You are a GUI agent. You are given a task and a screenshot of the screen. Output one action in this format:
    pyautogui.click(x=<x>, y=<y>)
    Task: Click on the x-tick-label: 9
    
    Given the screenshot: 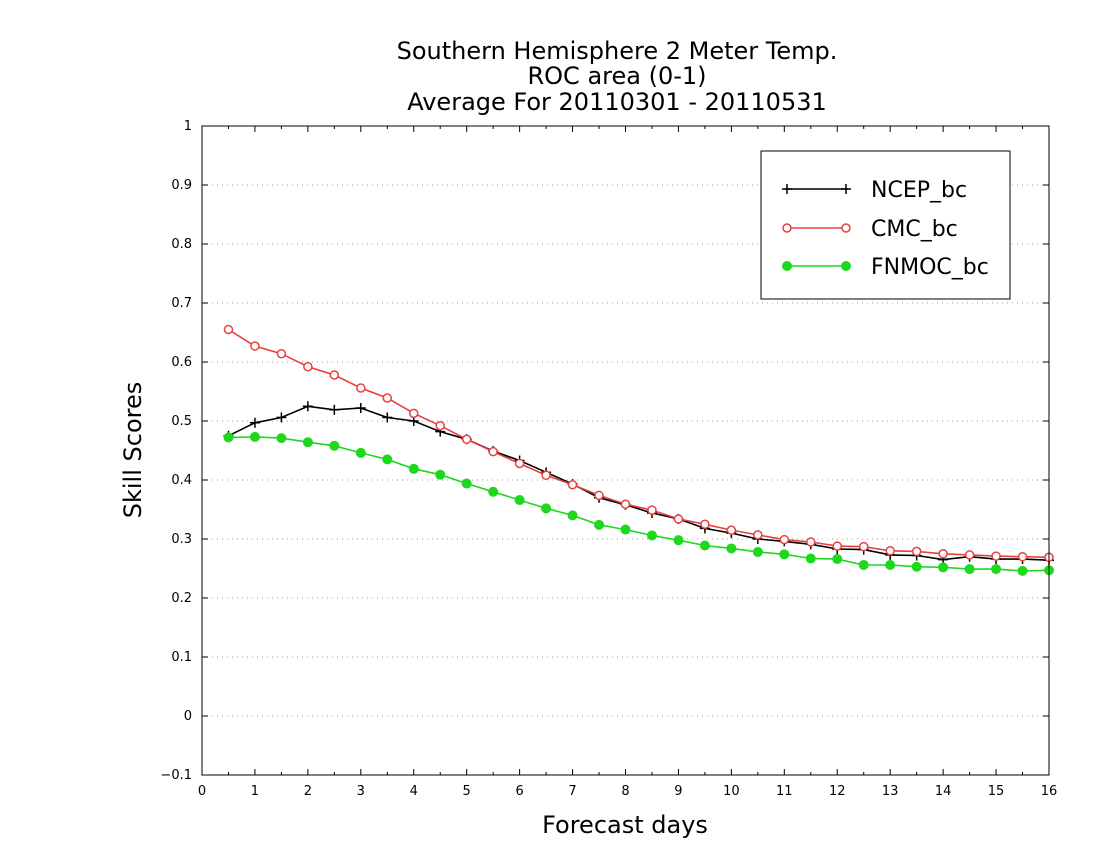 What is the action you would take?
    pyautogui.click(x=678, y=791)
    